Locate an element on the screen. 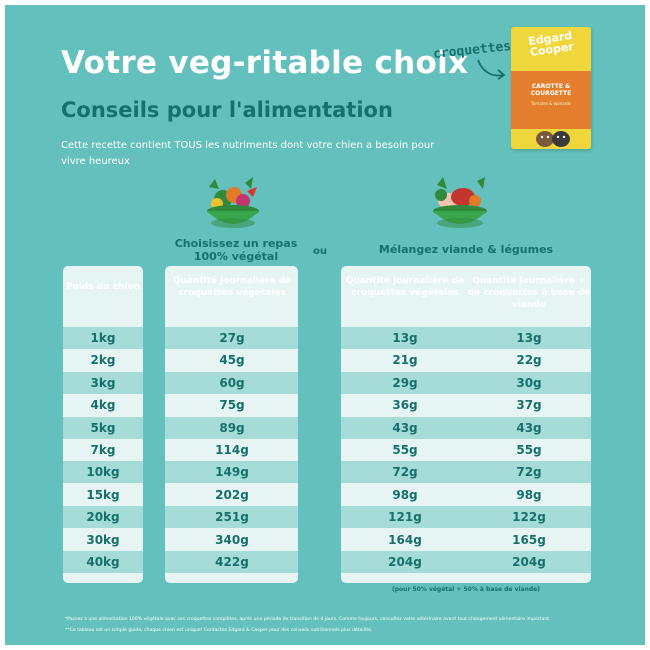 The image size is (650, 650). quantity-cell: 60g is located at coordinates (232, 382).